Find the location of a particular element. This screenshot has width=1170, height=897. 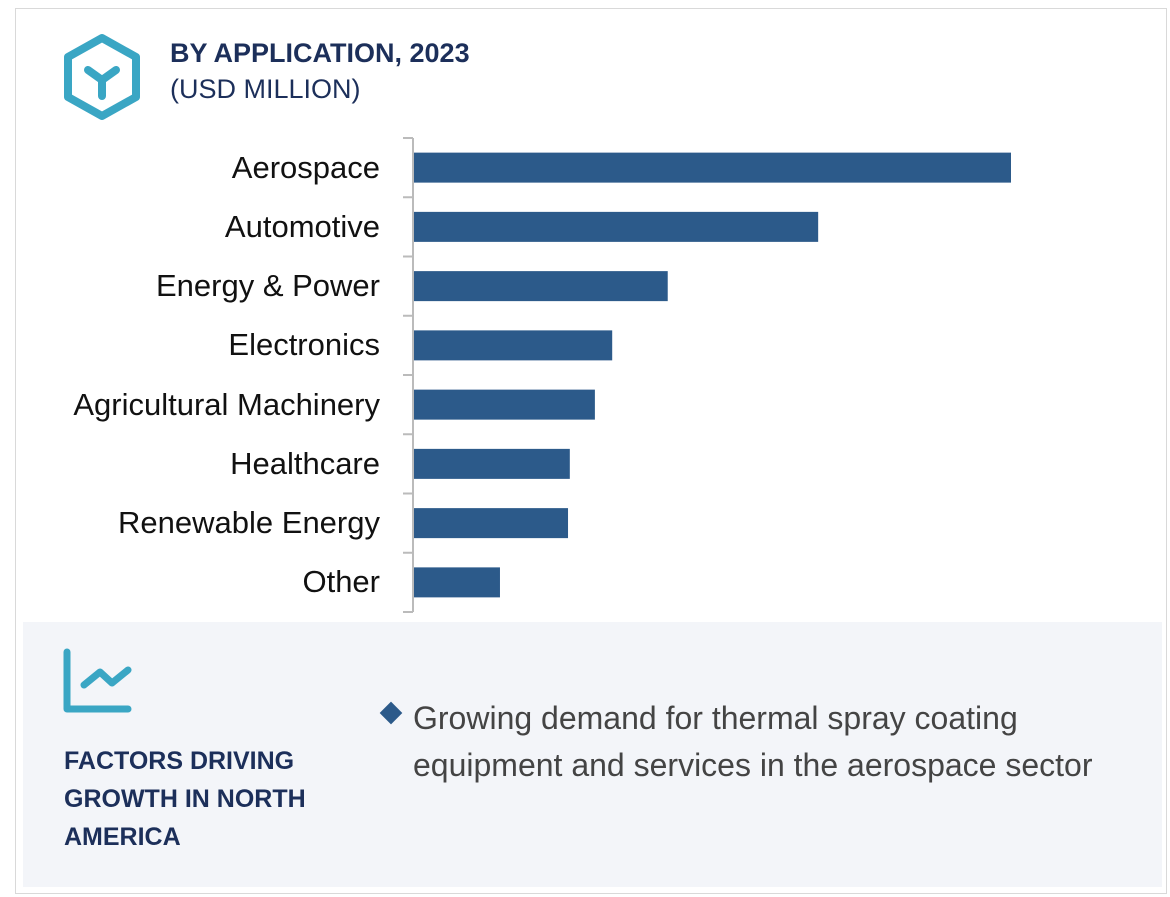

bar-renewable-energy is located at coordinates (491, 523).